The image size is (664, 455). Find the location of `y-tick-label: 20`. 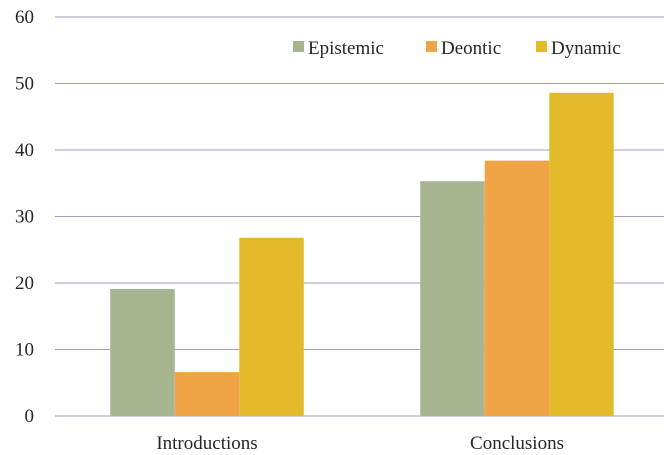

y-tick-label: 20 is located at coordinates (24, 283).